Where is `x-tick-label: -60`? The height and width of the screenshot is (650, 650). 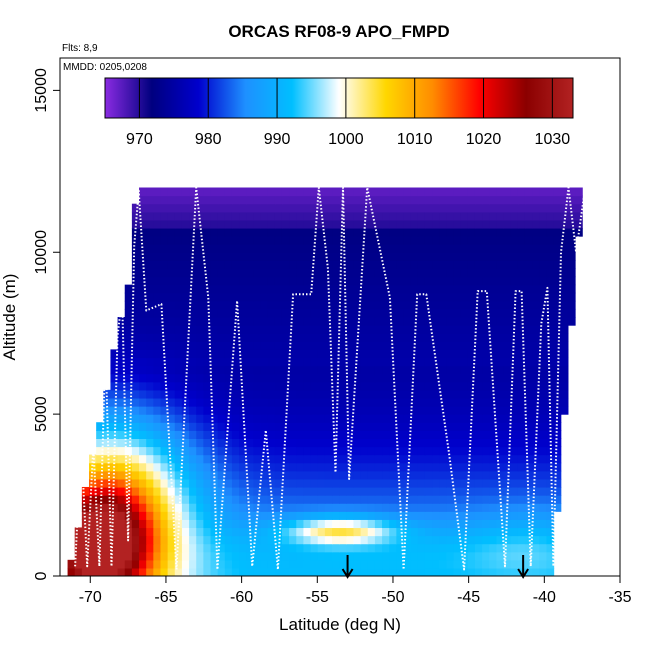
x-tick-label: -60 is located at coordinates (241, 597).